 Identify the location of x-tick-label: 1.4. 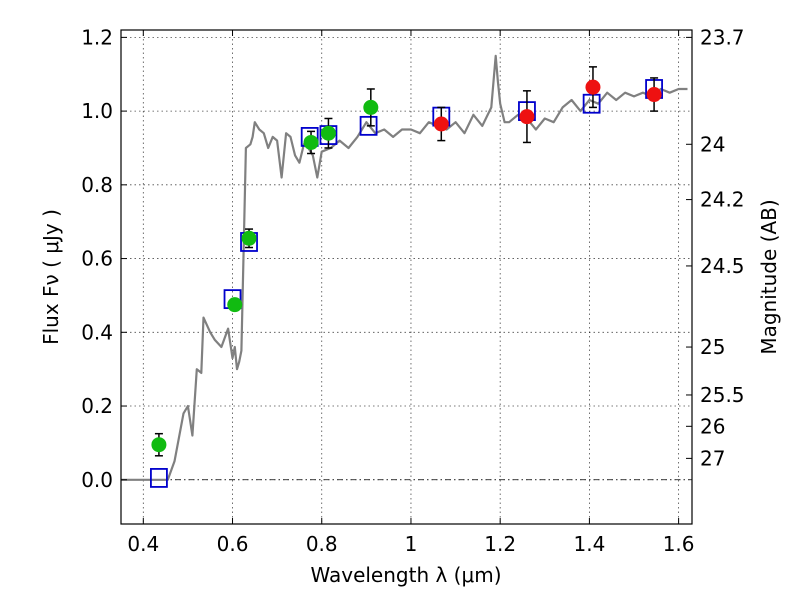
(589, 544).